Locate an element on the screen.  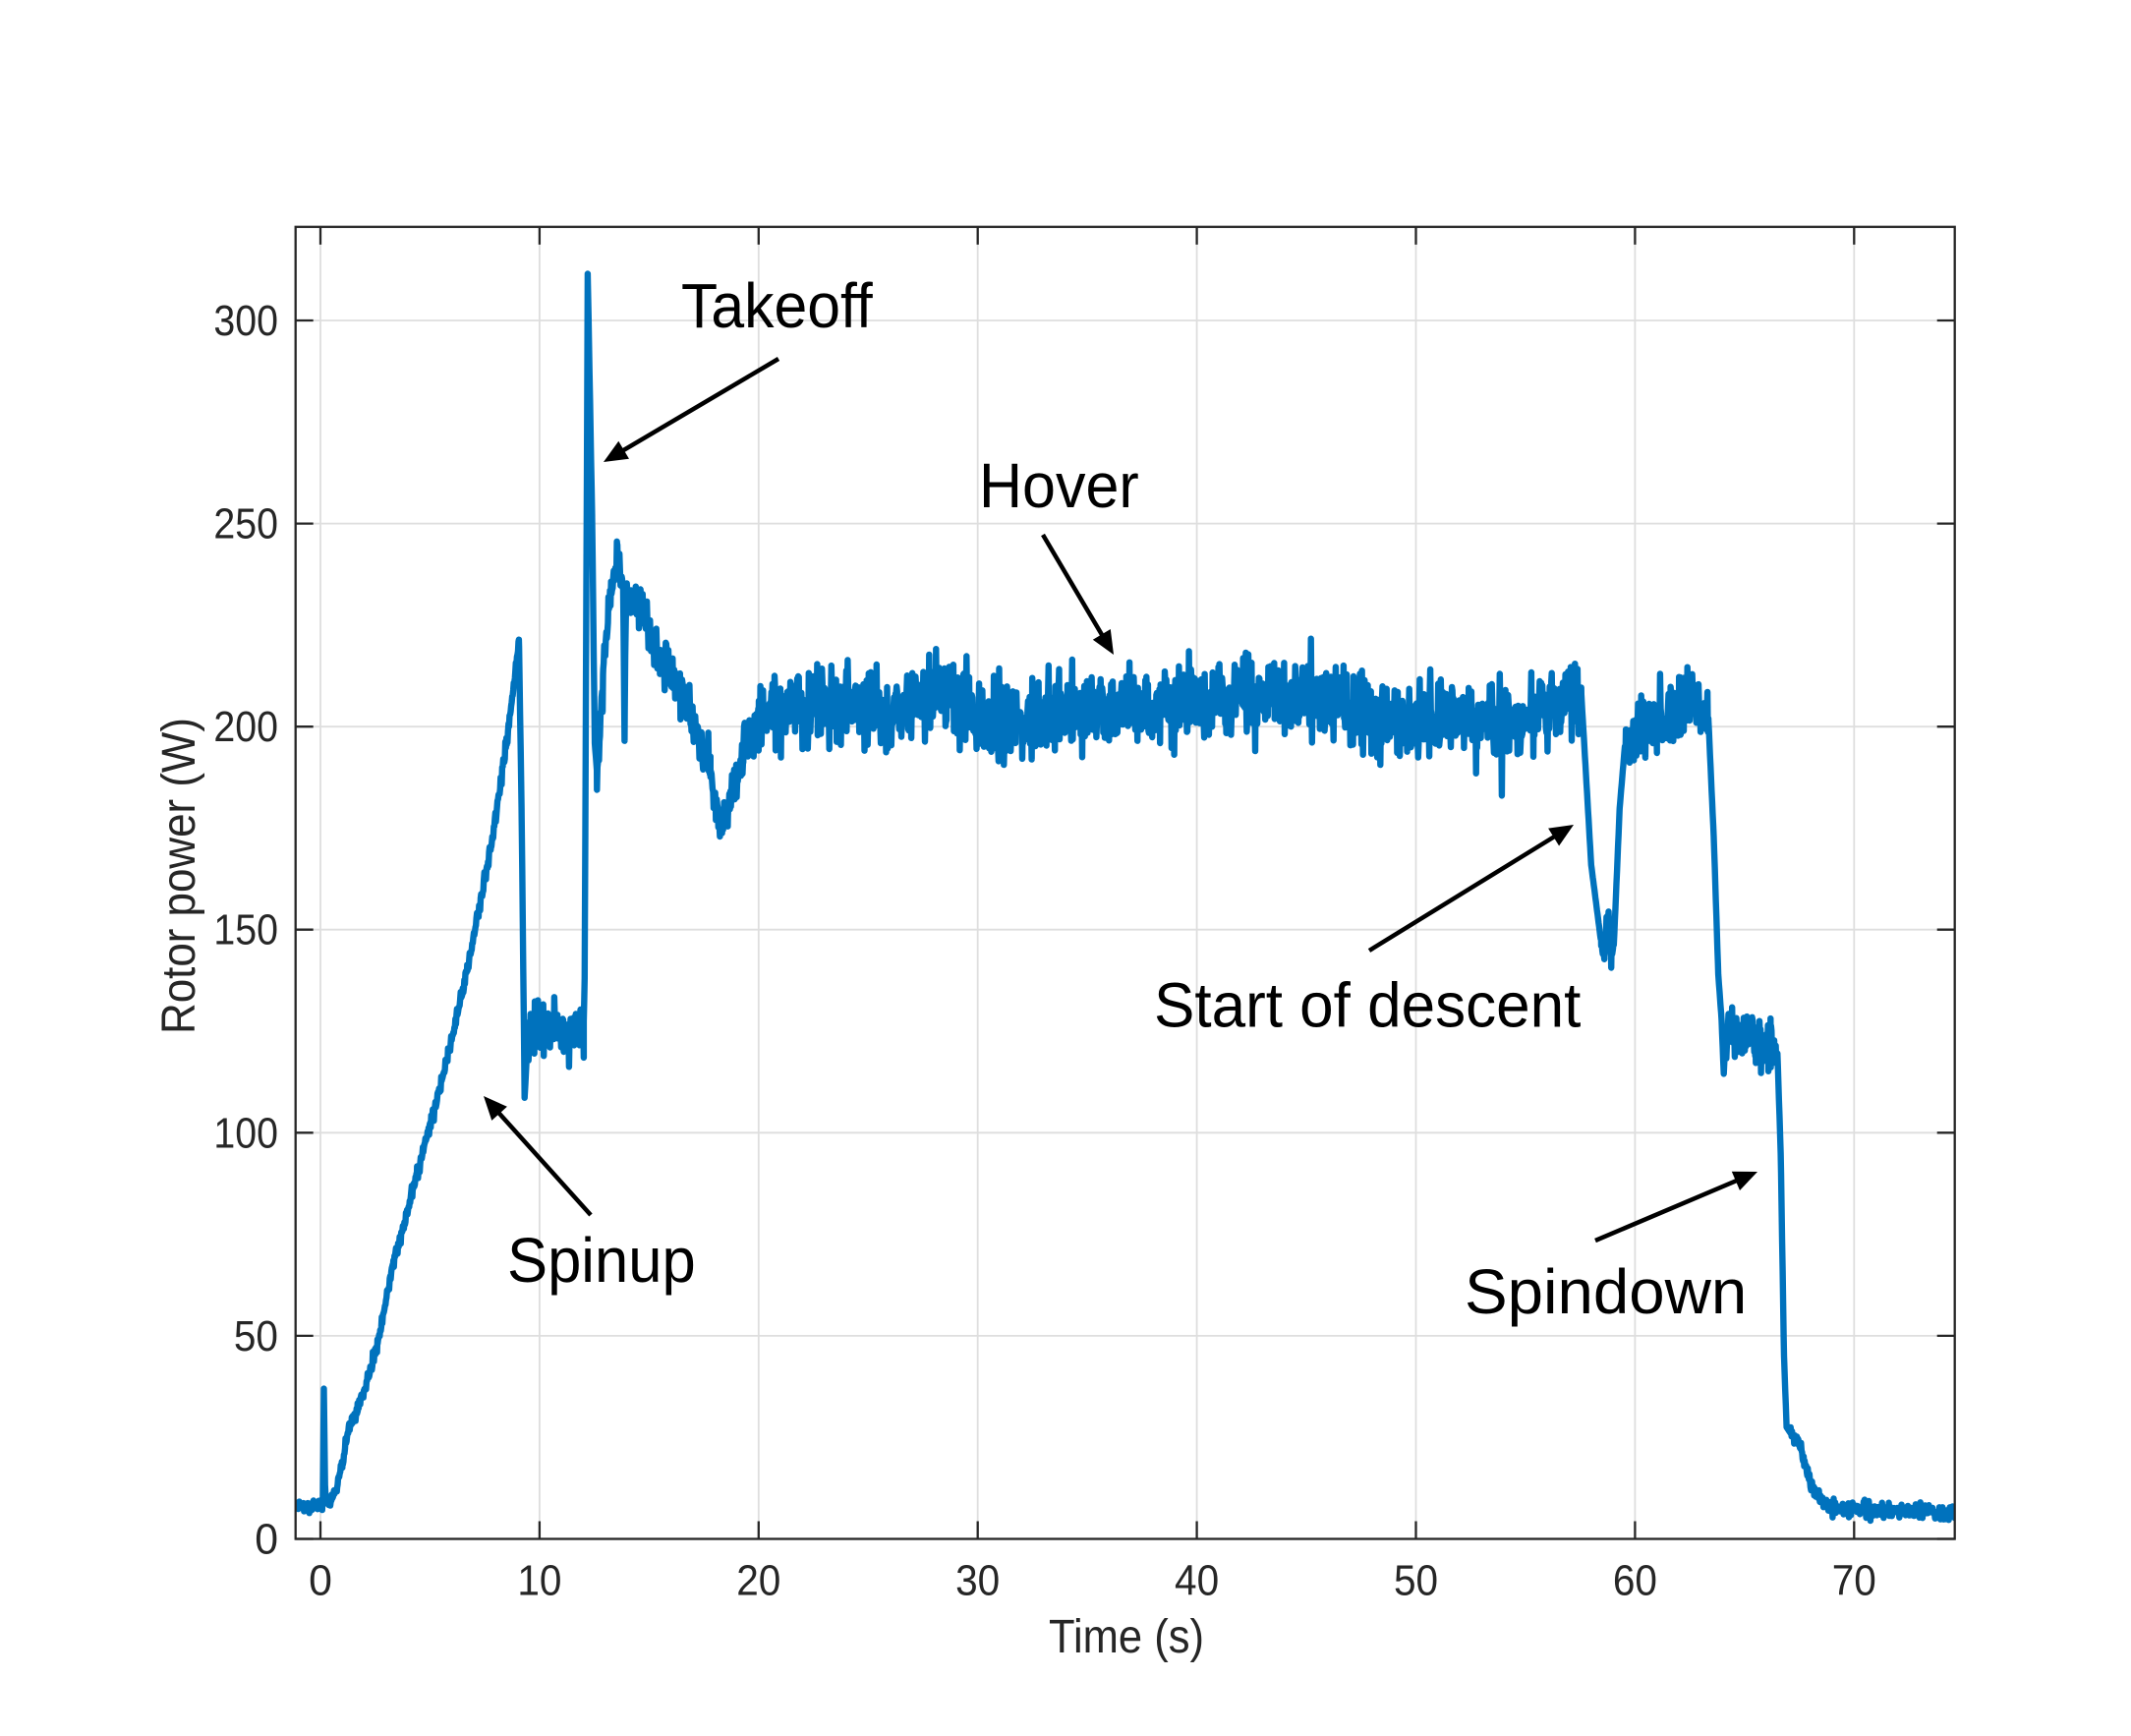
svg-text: 60 is located at coordinates (1635, 1581).